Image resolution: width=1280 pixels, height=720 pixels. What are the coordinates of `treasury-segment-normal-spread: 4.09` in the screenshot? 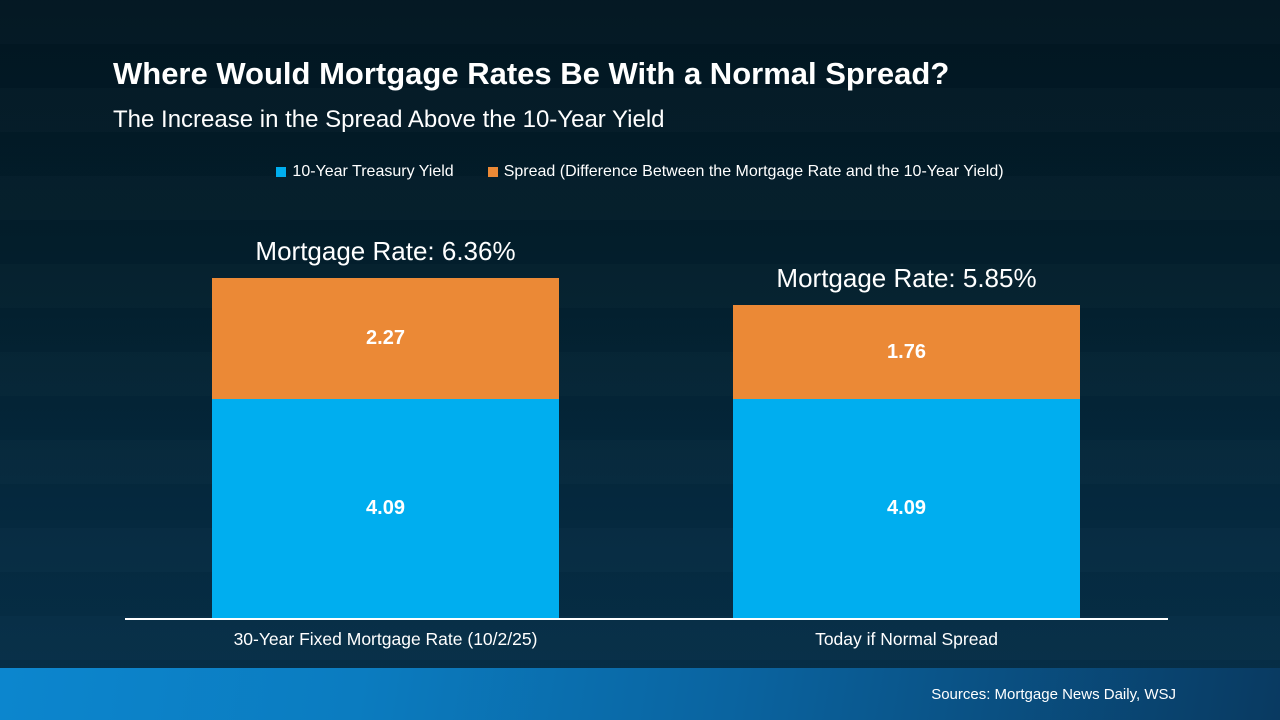 It's located at (906, 508).